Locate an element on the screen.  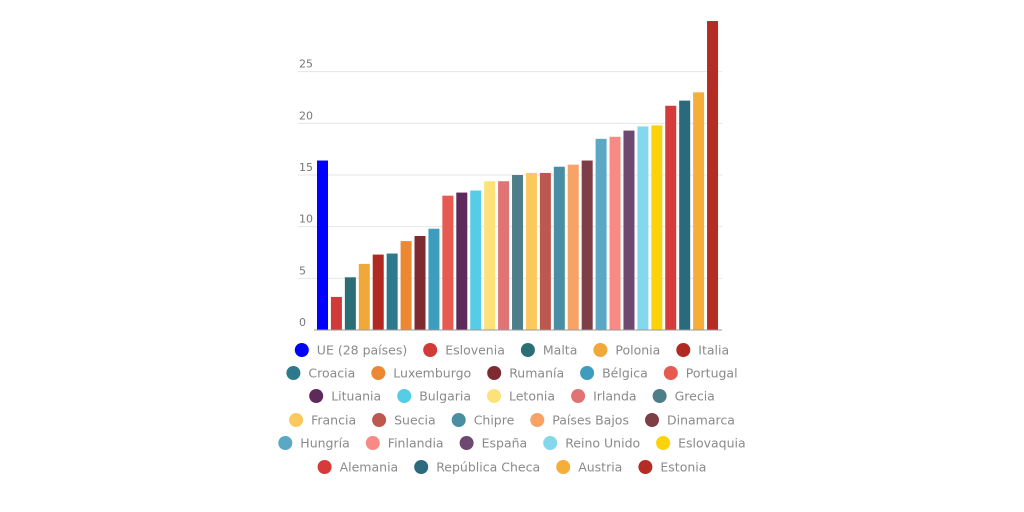
legend-label-19: Dinamarca is located at coordinates (701, 420).